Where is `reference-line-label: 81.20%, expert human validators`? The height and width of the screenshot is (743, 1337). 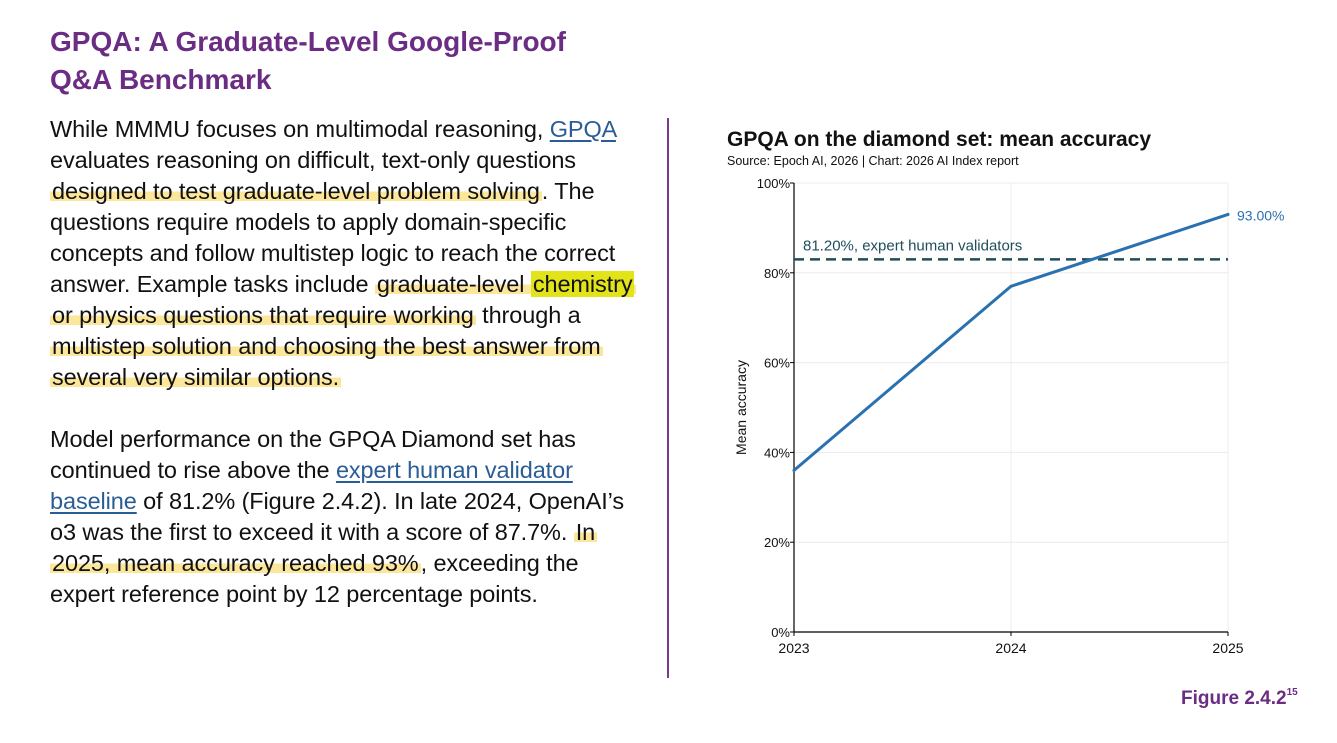 reference-line-label: 81.20%, expert human validators is located at coordinates (912, 245).